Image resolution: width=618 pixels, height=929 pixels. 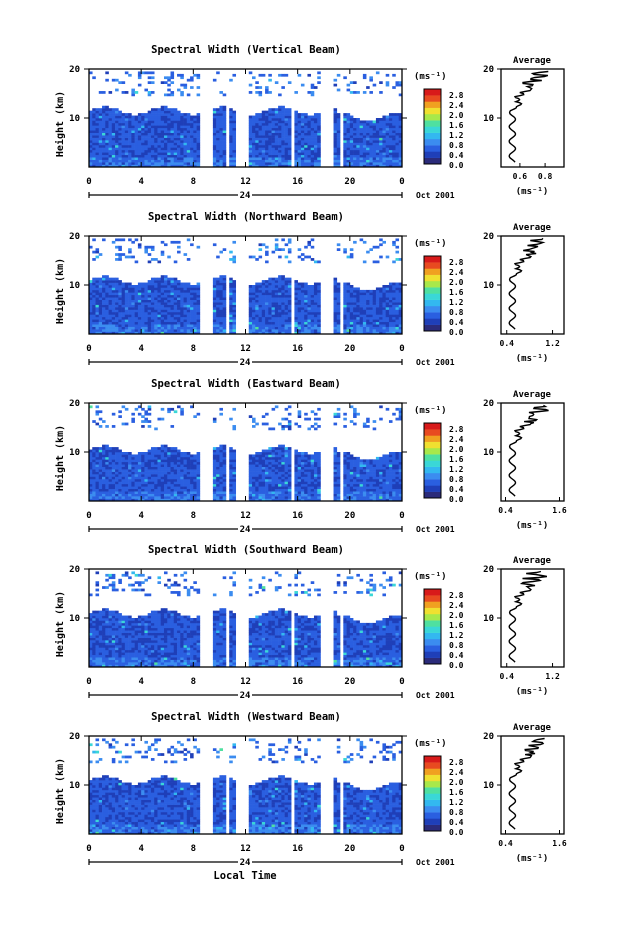 What do you see at coordinates (456, 282) in the screenshot?
I see `colorbar-tick-label: 2.0` at bounding box center [456, 282].